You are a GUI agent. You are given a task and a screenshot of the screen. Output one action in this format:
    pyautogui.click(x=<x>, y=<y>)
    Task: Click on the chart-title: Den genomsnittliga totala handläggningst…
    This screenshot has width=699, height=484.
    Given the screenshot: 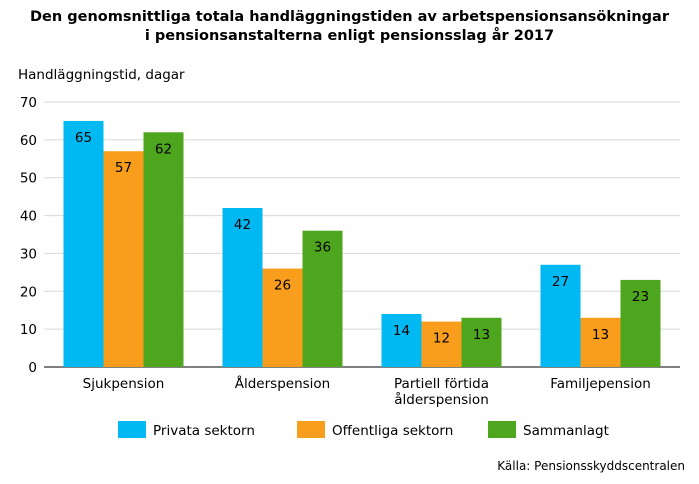 What is the action you would take?
    pyautogui.click(x=349, y=27)
    